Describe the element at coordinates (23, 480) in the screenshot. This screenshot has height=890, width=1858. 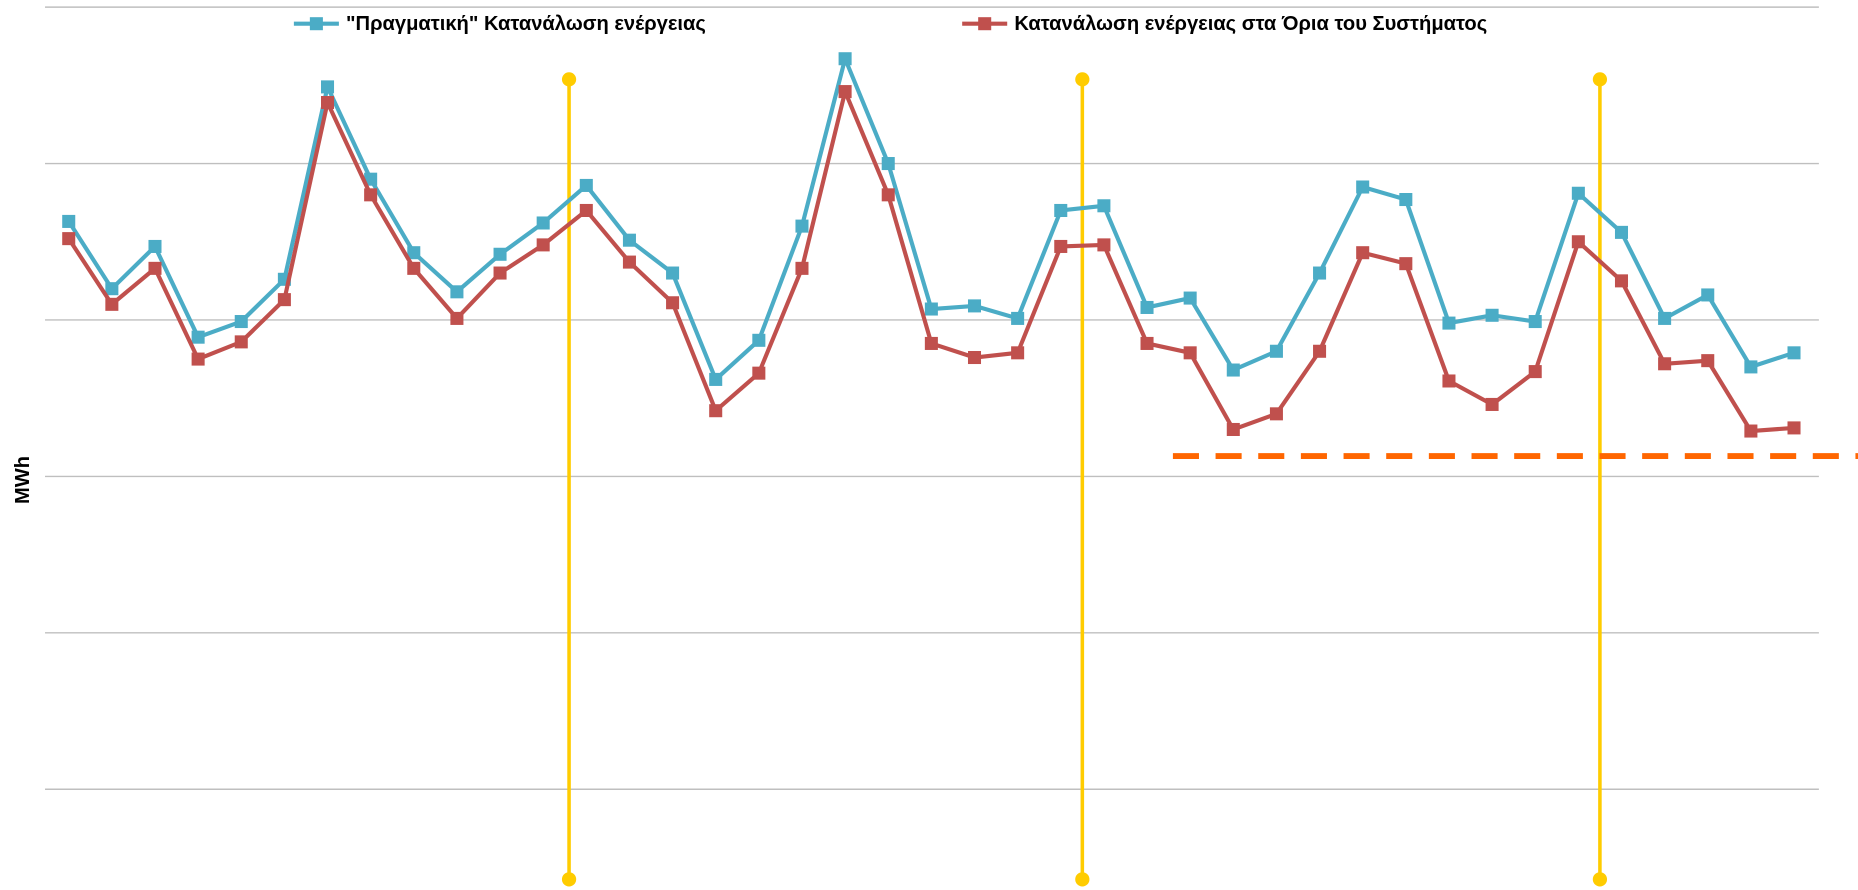
I see `y-axis-label: MWh` at that location.